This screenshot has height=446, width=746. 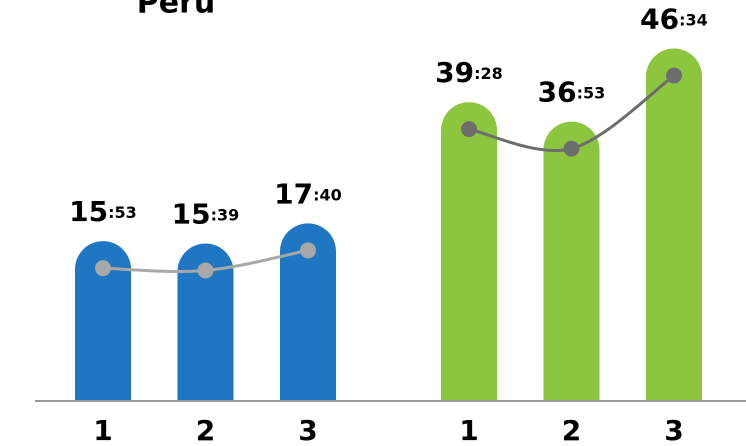 What do you see at coordinates (103, 211) in the screenshot?
I see `value-label: 15:53` at bounding box center [103, 211].